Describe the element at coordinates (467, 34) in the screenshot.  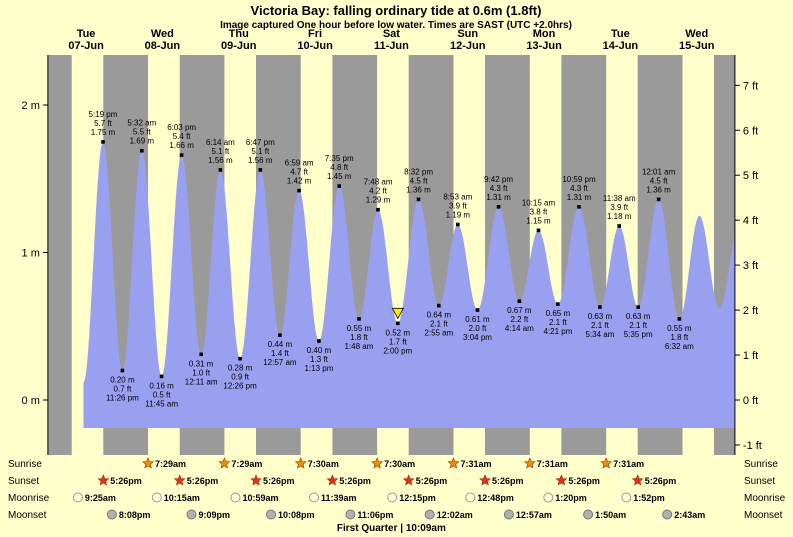
I see `day-label-name: Sun` at that location.